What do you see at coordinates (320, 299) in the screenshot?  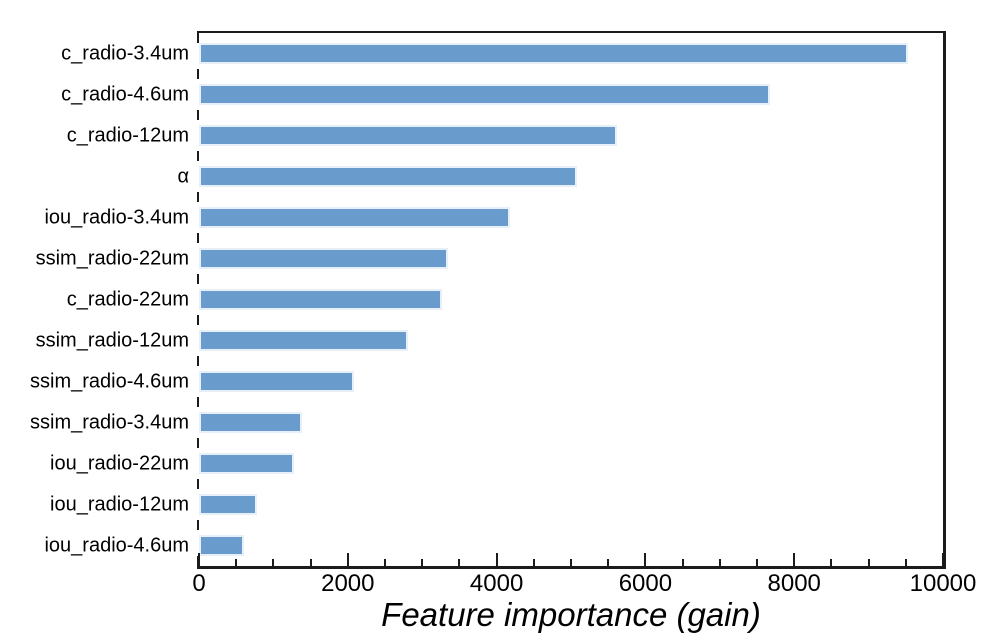 I see `bar-c_radio-22um` at bounding box center [320, 299].